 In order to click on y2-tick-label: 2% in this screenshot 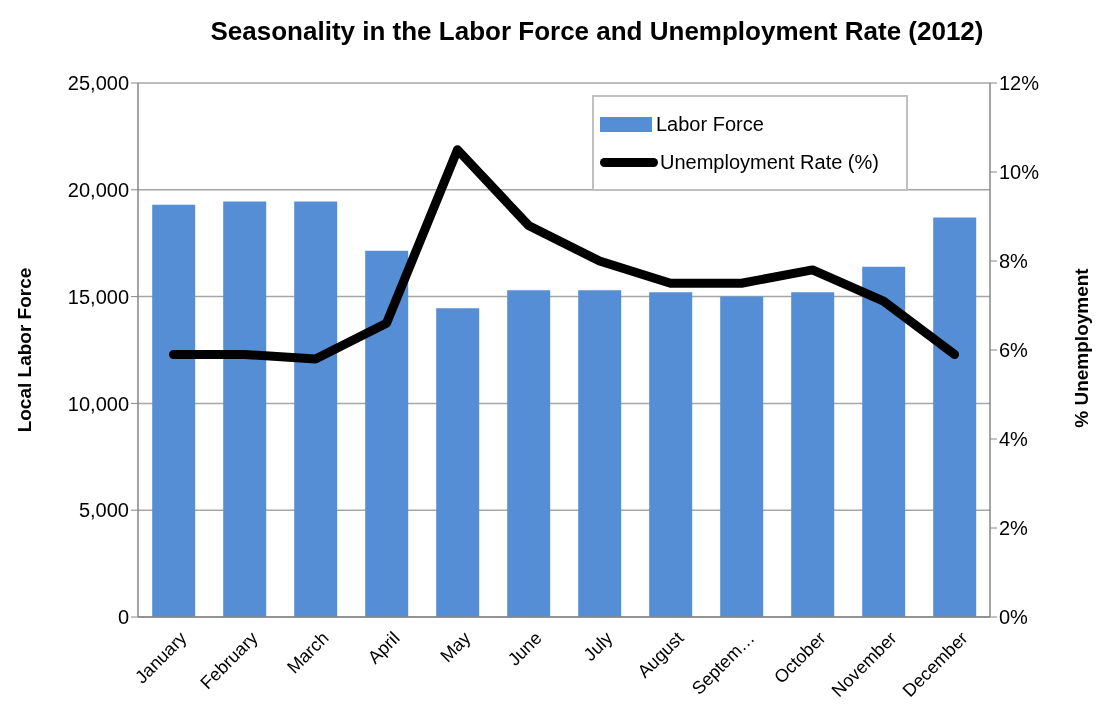, I will do `click(1014, 528)`.